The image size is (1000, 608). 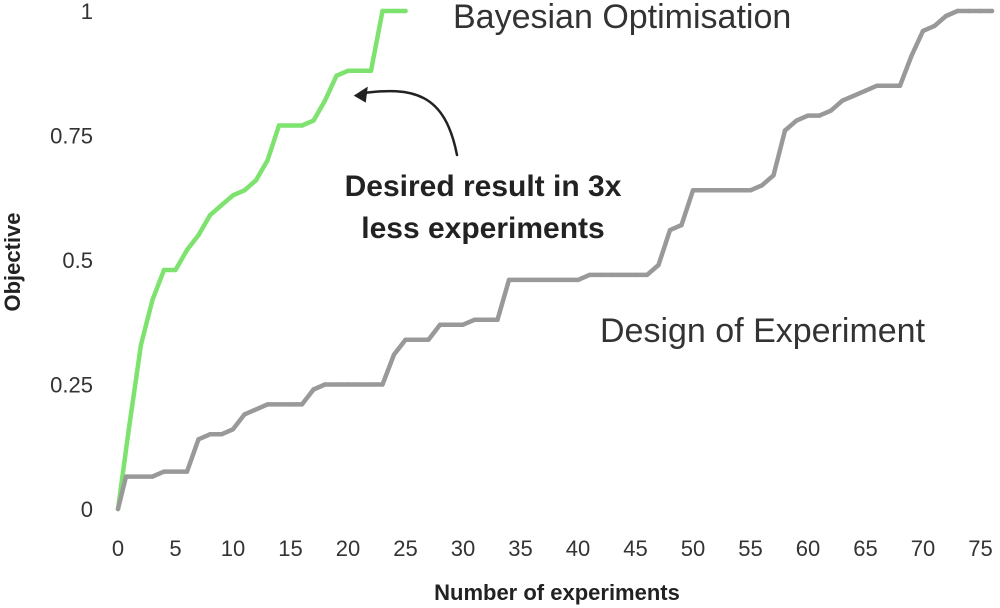 What do you see at coordinates (118, 548) in the screenshot?
I see `x-tick-label: 0` at bounding box center [118, 548].